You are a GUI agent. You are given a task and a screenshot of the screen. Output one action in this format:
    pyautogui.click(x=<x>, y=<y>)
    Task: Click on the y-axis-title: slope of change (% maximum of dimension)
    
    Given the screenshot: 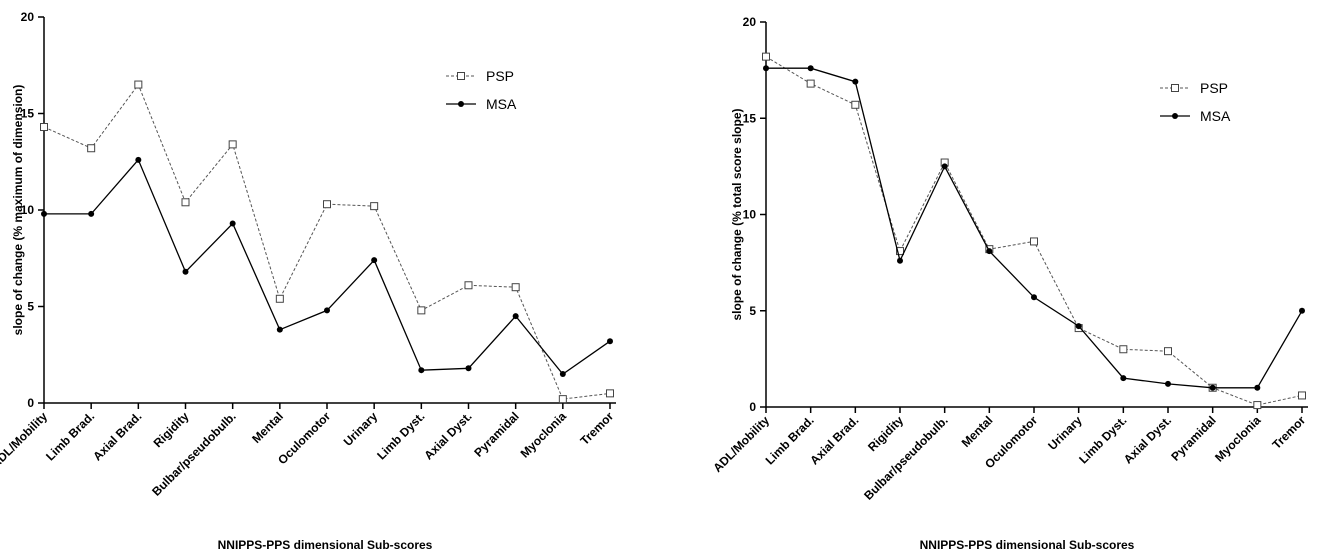 What is the action you would take?
    pyautogui.click(x=18, y=210)
    